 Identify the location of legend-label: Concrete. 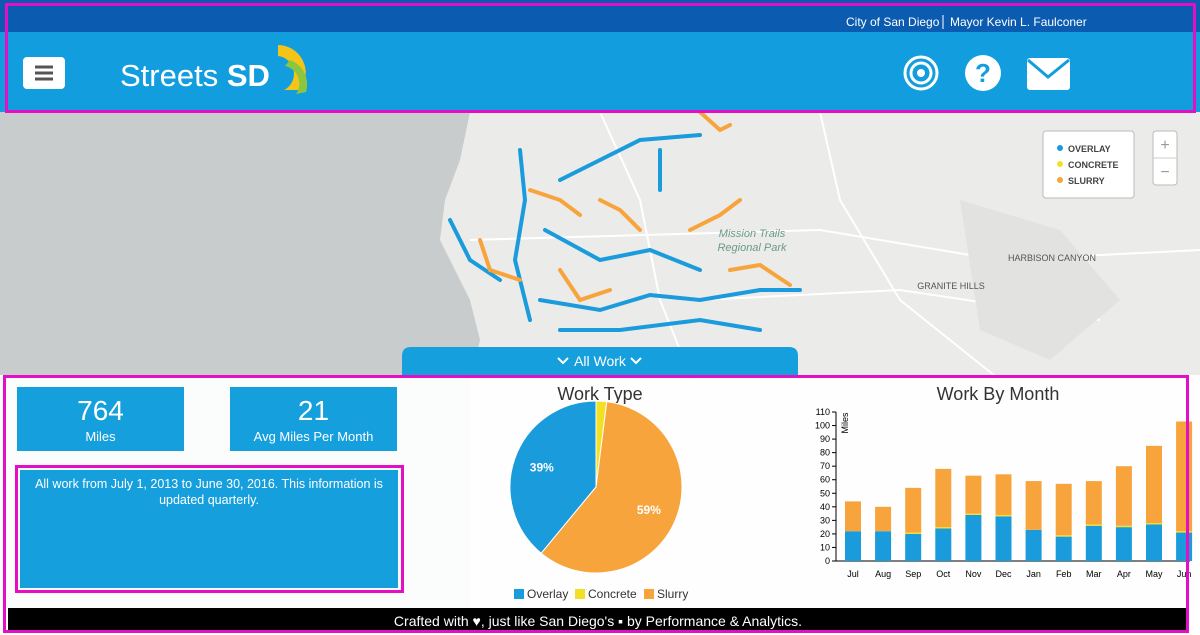
(612, 594).